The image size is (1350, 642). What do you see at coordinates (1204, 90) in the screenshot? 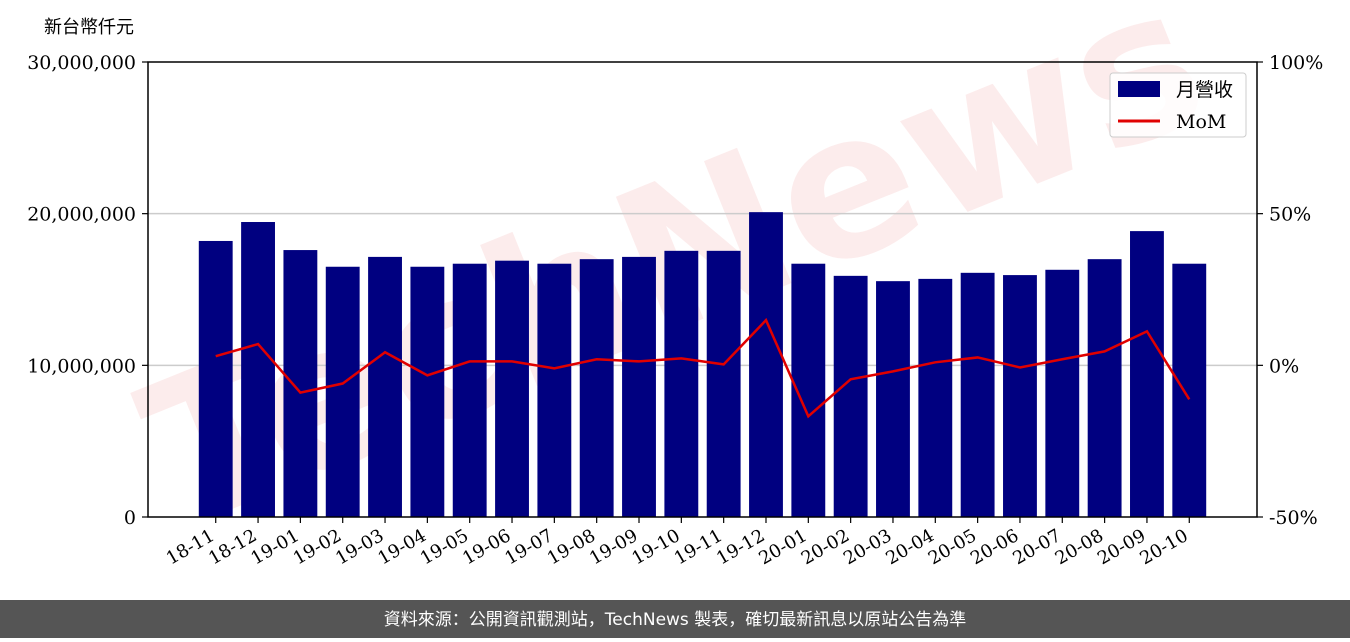
I see `legend-label: 月營收` at bounding box center [1204, 90].